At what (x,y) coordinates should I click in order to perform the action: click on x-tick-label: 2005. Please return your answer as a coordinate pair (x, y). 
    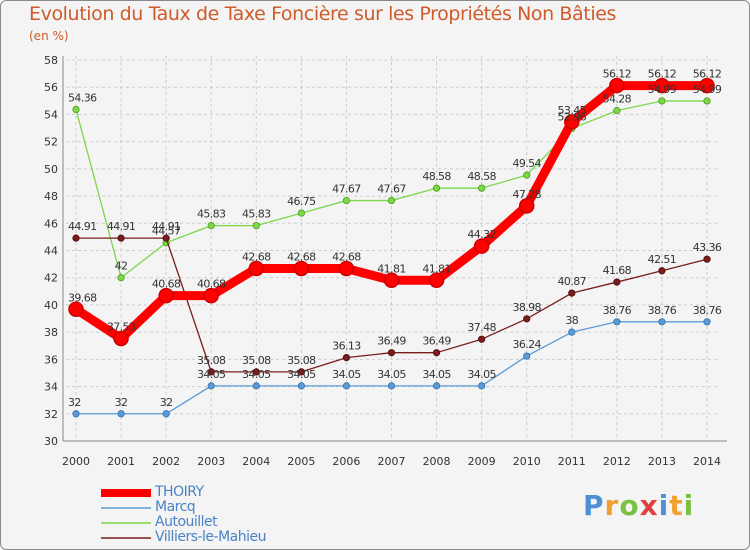
    Looking at the image, I should click on (301, 461).